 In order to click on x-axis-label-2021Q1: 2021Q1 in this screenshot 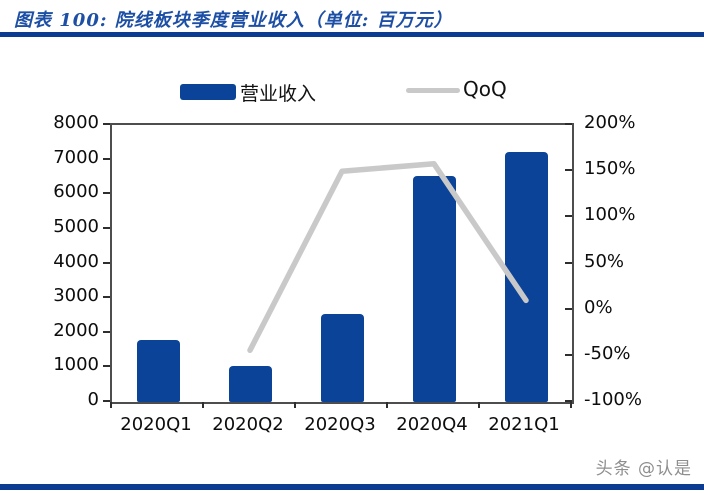, I will do `click(524, 424)`.